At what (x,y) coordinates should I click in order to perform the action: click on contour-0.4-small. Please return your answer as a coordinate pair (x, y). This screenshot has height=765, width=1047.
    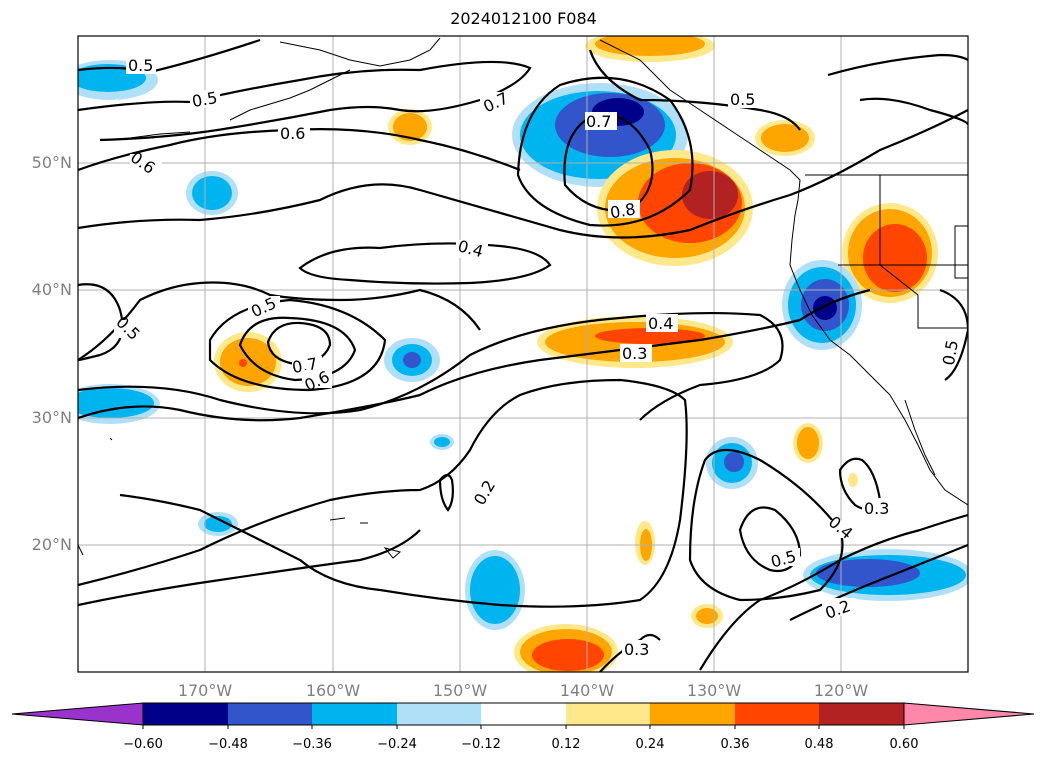
    Looking at the image, I should click on (425, 263).